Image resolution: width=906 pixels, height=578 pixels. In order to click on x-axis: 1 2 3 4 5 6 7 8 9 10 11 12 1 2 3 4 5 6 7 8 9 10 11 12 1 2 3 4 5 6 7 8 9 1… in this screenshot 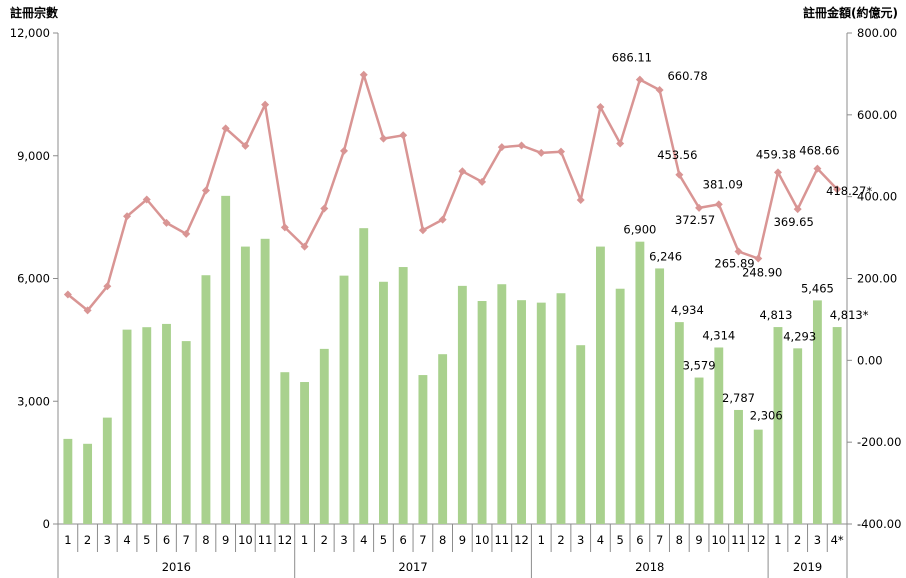, I will do `click(452, 551)`.